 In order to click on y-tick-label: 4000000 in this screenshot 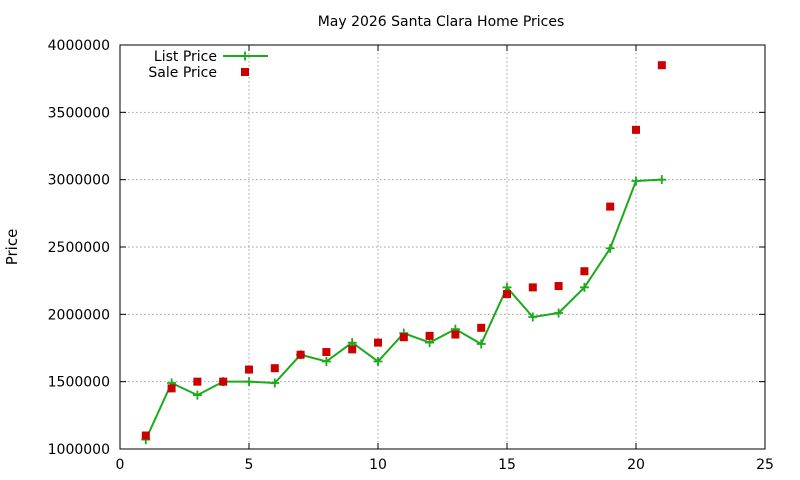, I will do `click(79, 46)`.